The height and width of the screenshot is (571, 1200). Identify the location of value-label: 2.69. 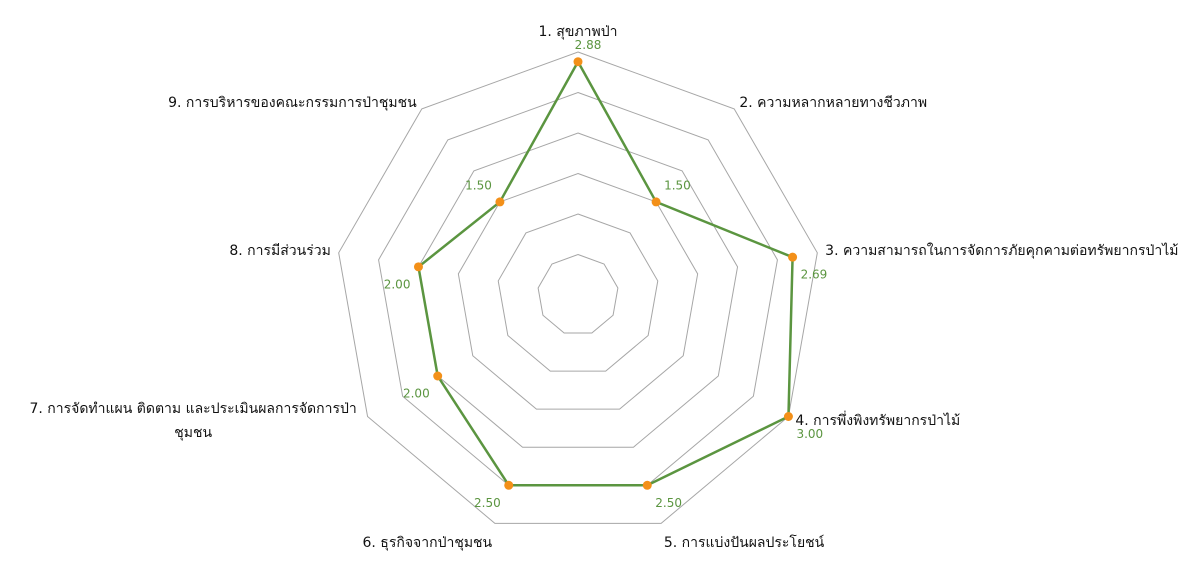
(814, 275).